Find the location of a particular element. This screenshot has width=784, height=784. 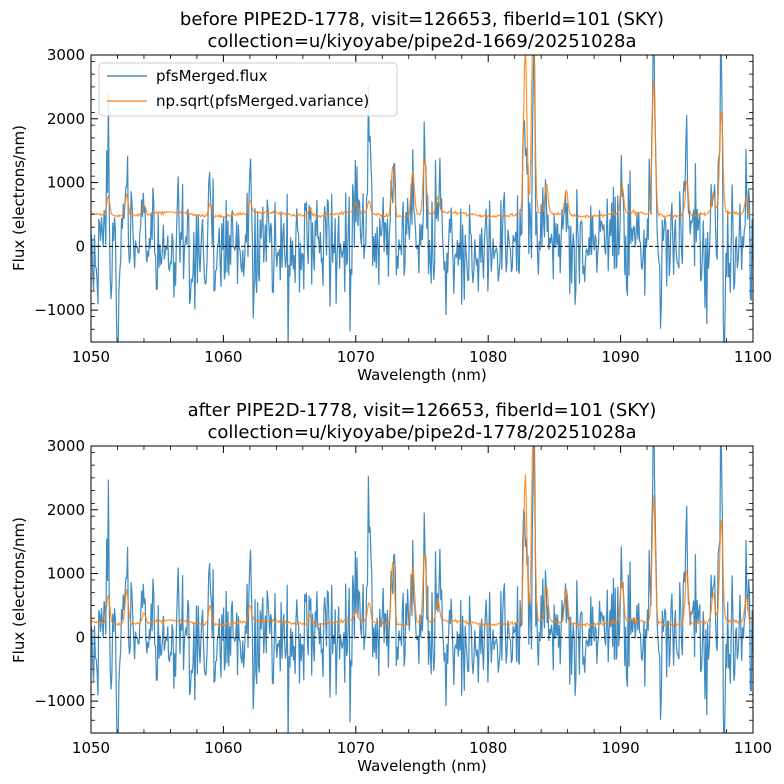

panel-after-xtick-label: 1060 is located at coordinates (223, 748).